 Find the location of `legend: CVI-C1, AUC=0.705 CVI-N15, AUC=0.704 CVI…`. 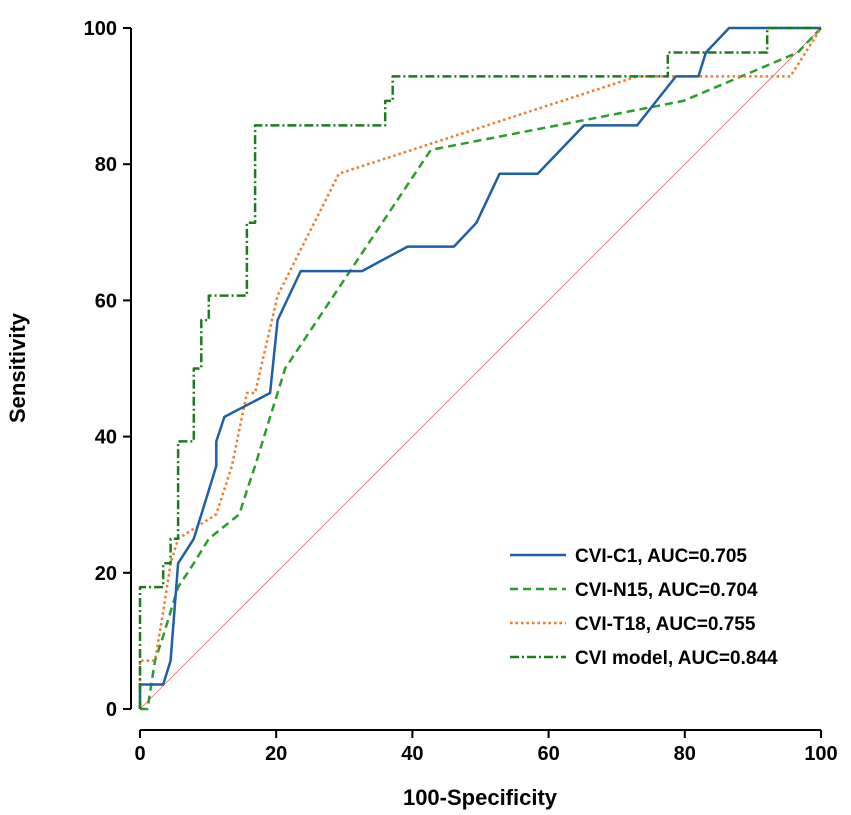

legend: CVI-C1, AUC=0.705 CVI-N15, AUC=0.704 CVI… is located at coordinates (669, 606).